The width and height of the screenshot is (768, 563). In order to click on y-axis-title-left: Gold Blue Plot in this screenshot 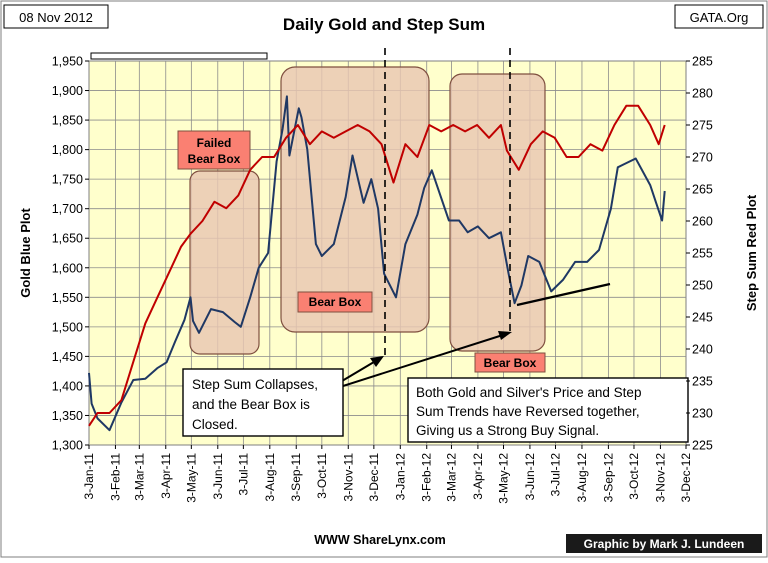, I will do `click(25, 253)`.